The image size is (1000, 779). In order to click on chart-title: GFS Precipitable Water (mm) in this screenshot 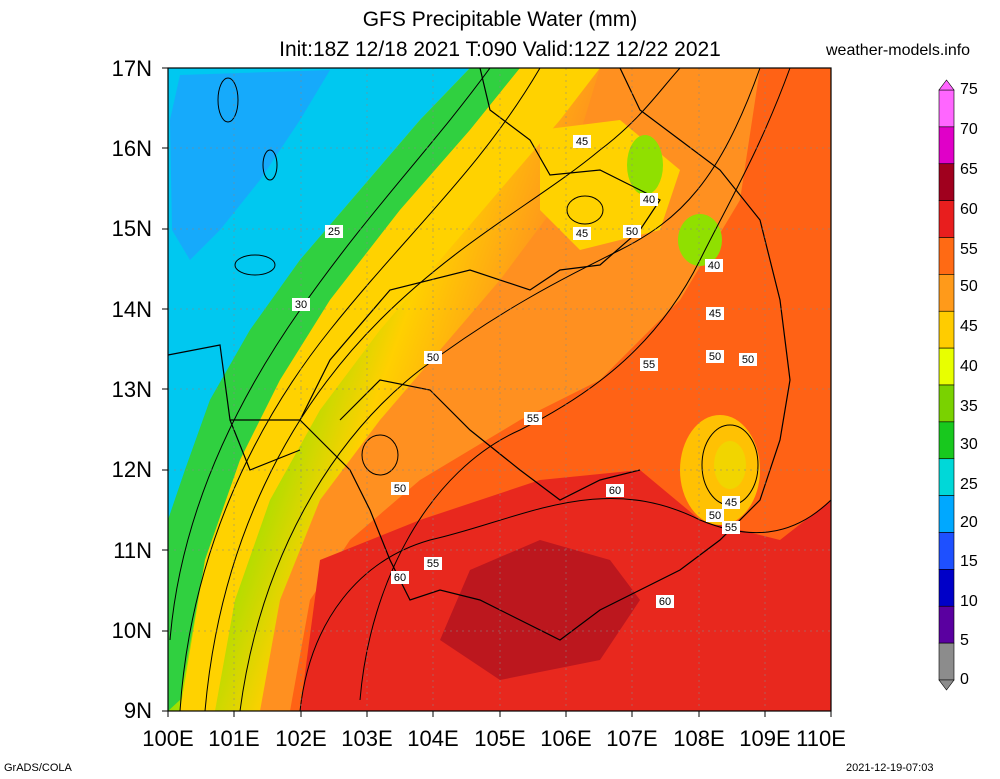, I will do `click(500, 19)`.